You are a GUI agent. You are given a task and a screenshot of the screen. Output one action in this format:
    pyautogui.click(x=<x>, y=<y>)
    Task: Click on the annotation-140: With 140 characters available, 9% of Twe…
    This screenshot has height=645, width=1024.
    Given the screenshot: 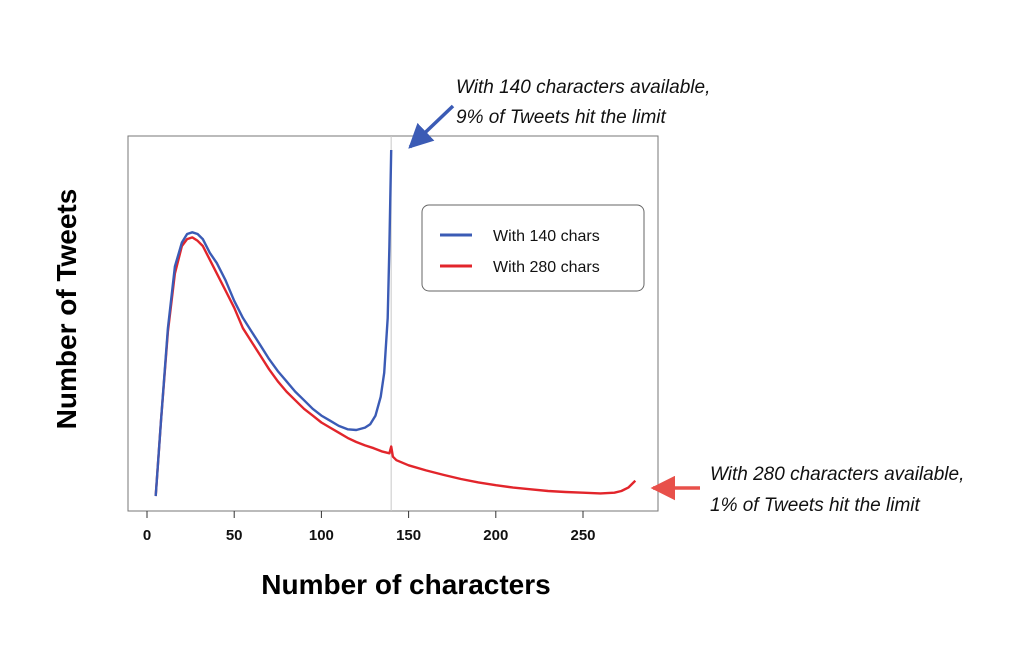 What is the action you would take?
    pyautogui.click(x=559, y=113)
    